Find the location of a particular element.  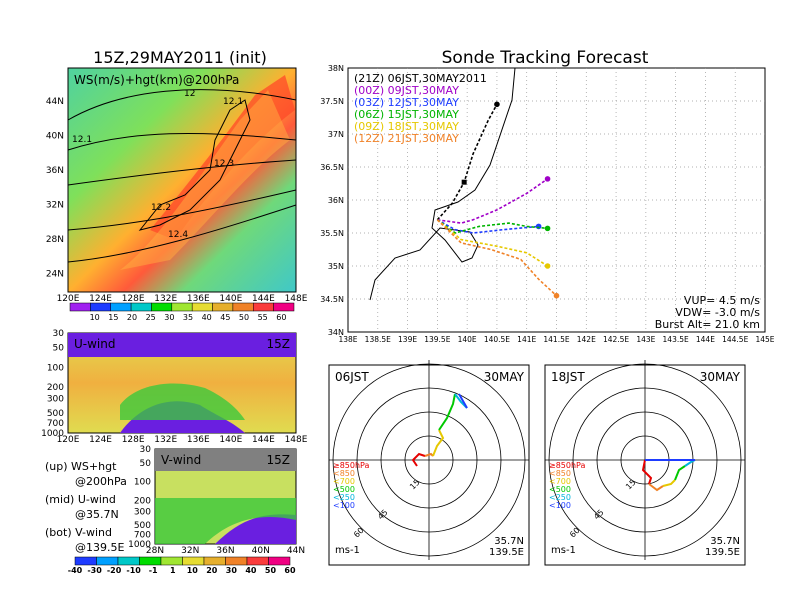

map-lat-tick-label: 36N is located at coordinates (55, 171).